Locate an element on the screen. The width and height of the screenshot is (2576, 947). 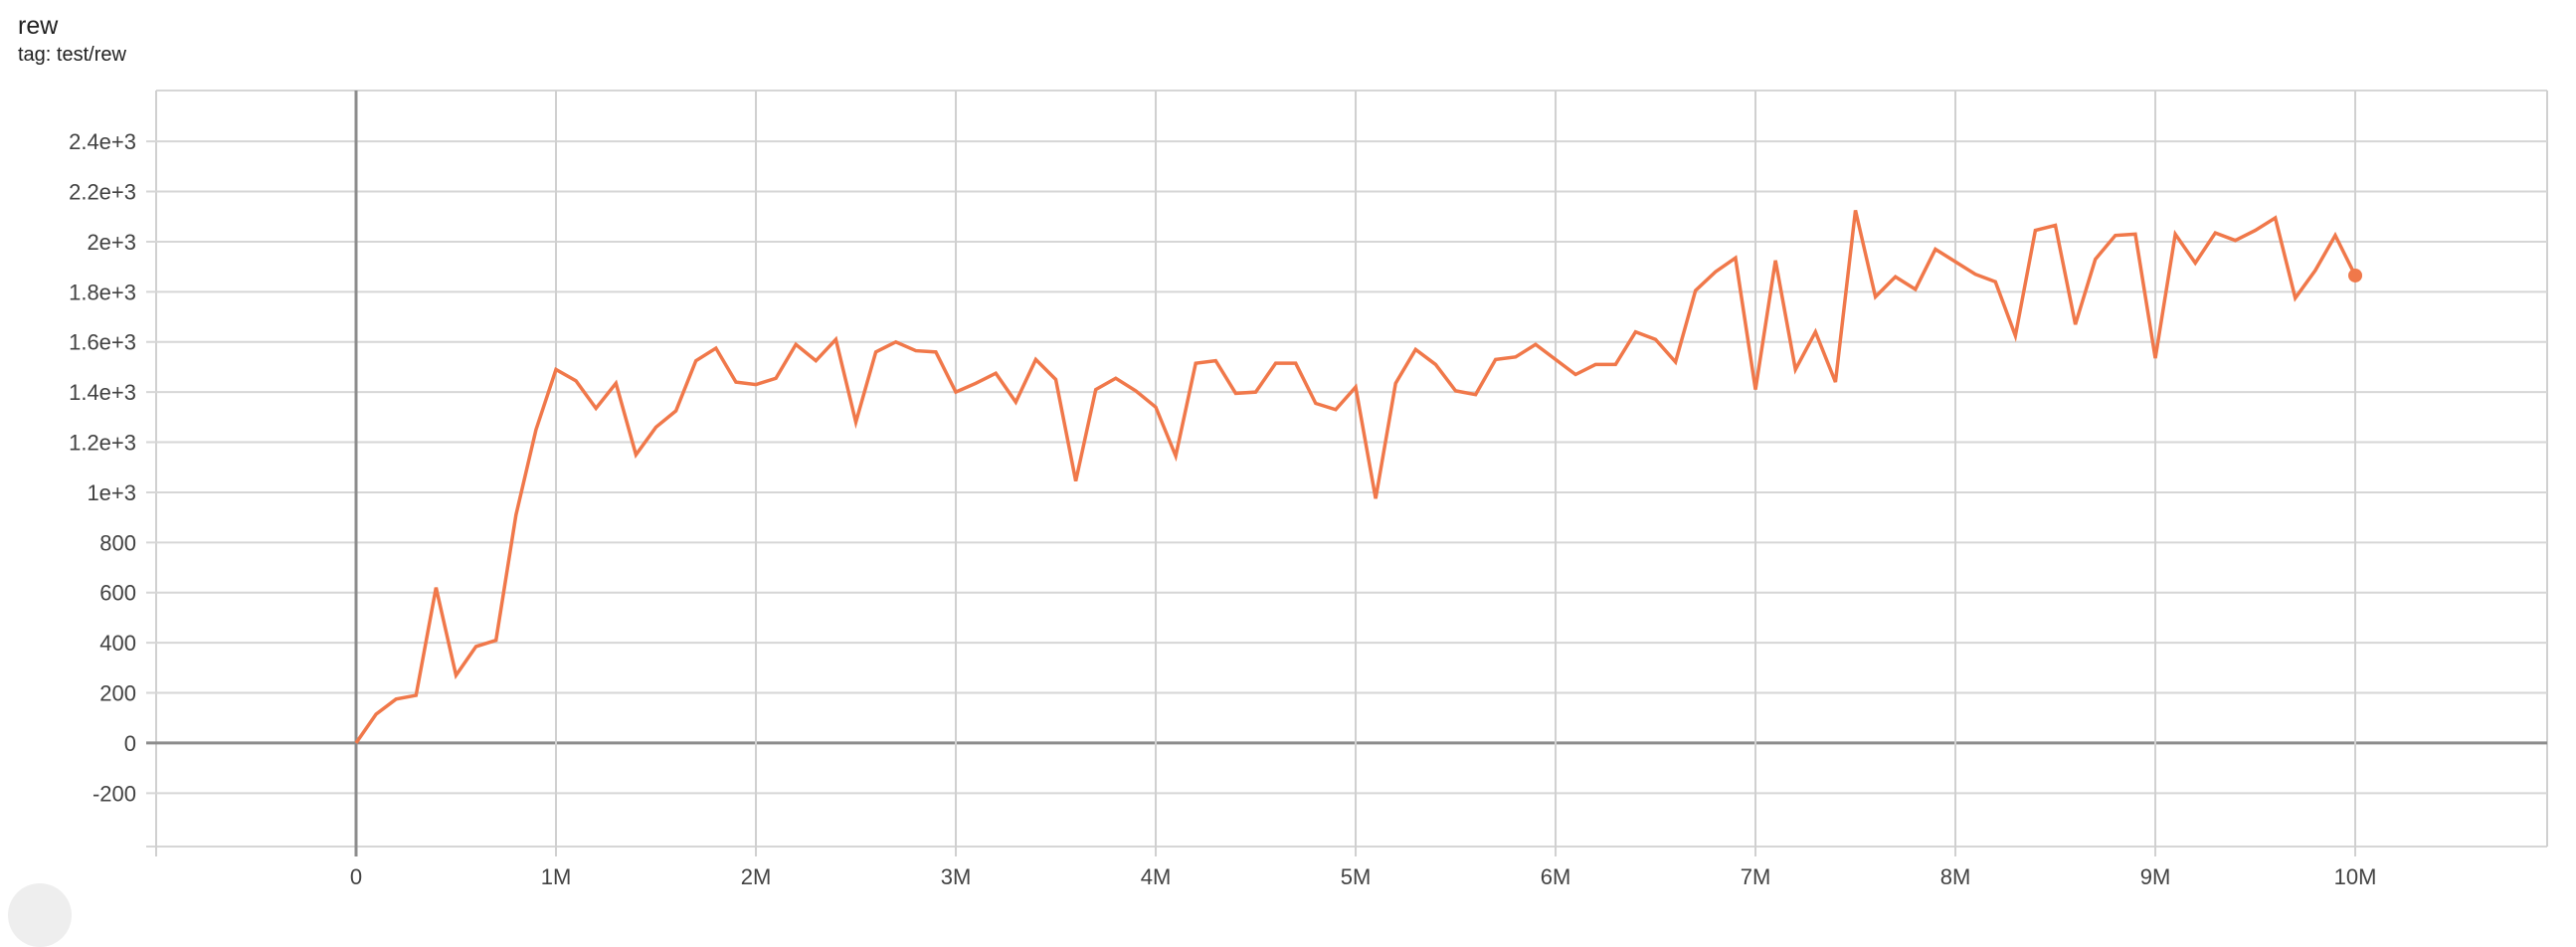
y-tick-label: -200 is located at coordinates (114, 793).